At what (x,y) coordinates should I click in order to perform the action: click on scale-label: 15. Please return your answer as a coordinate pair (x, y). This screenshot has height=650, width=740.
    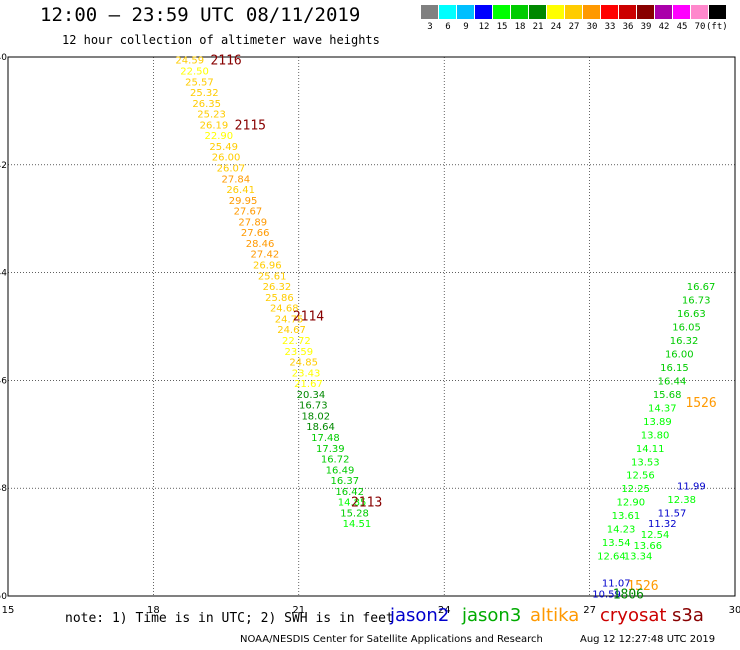
    Looking at the image, I should click on (502, 27).